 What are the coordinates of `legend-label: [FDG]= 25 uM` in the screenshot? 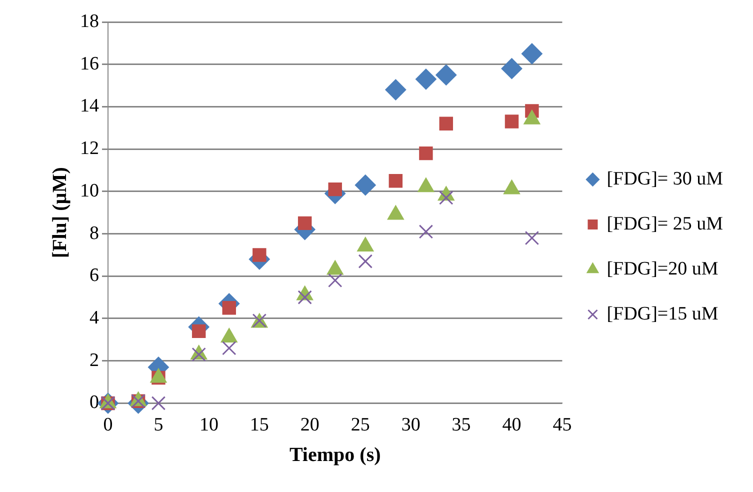 It's located at (665, 223).